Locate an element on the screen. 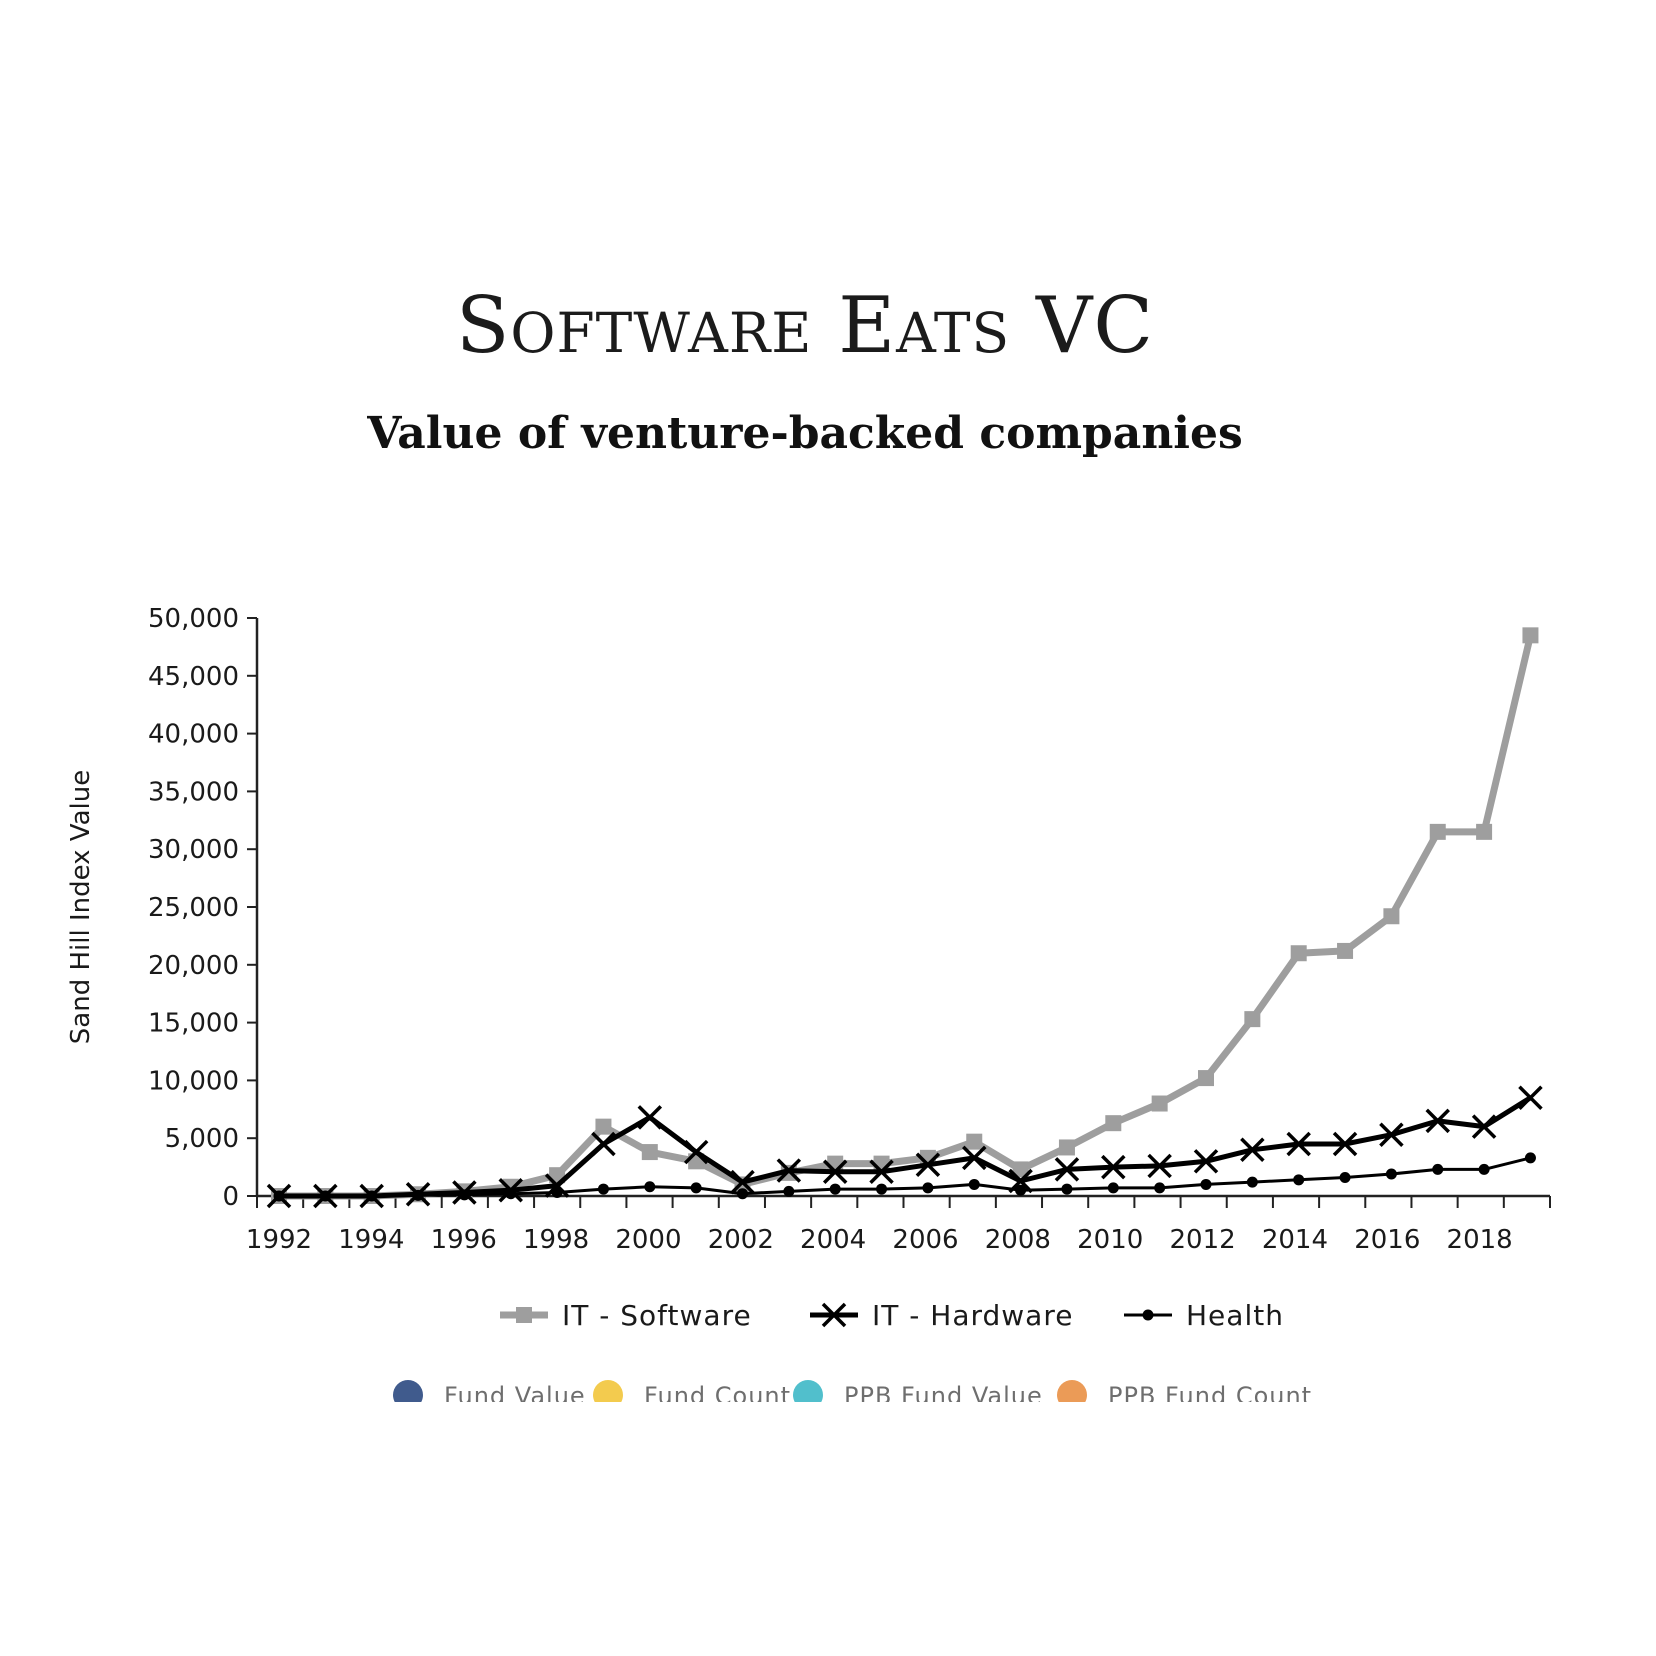 Image resolution: width=1656 pixels, height=1656 pixels. y-tick-label: 25,000 is located at coordinates (193, 908).